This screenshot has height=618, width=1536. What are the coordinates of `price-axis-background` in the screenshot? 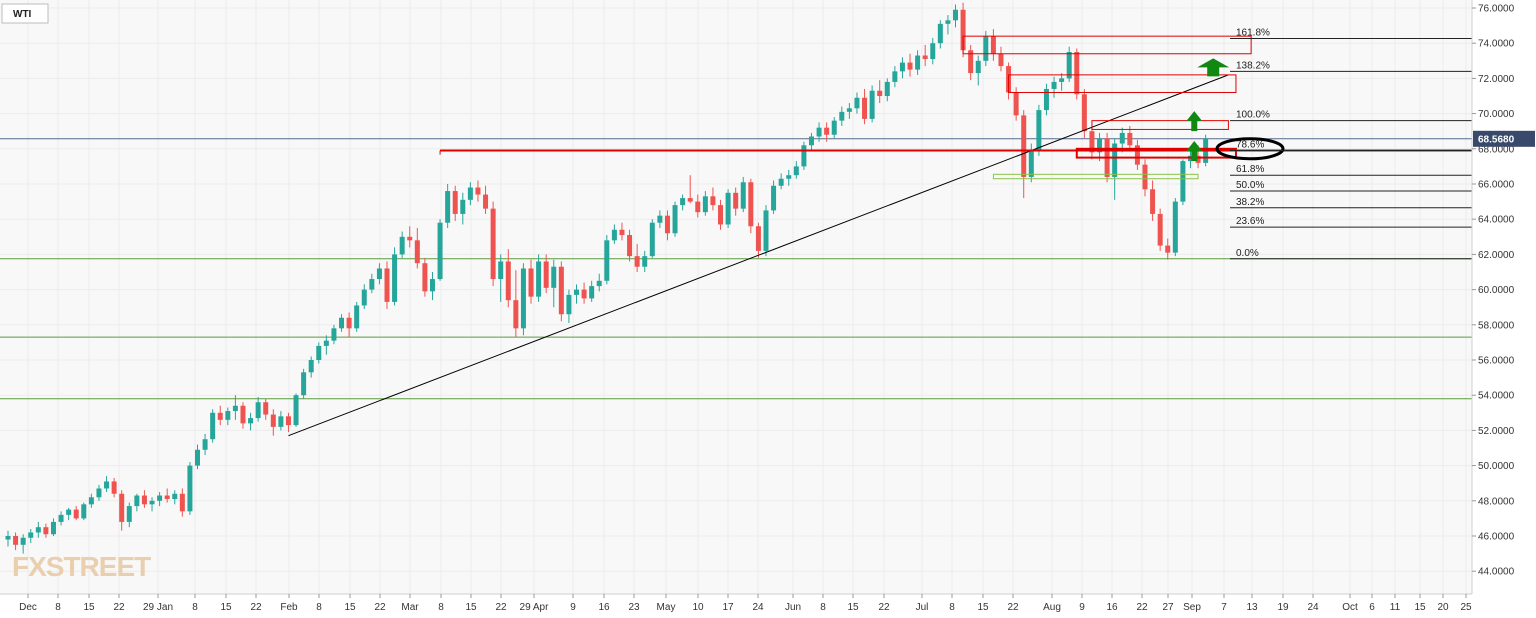 It's located at (1504, 309).